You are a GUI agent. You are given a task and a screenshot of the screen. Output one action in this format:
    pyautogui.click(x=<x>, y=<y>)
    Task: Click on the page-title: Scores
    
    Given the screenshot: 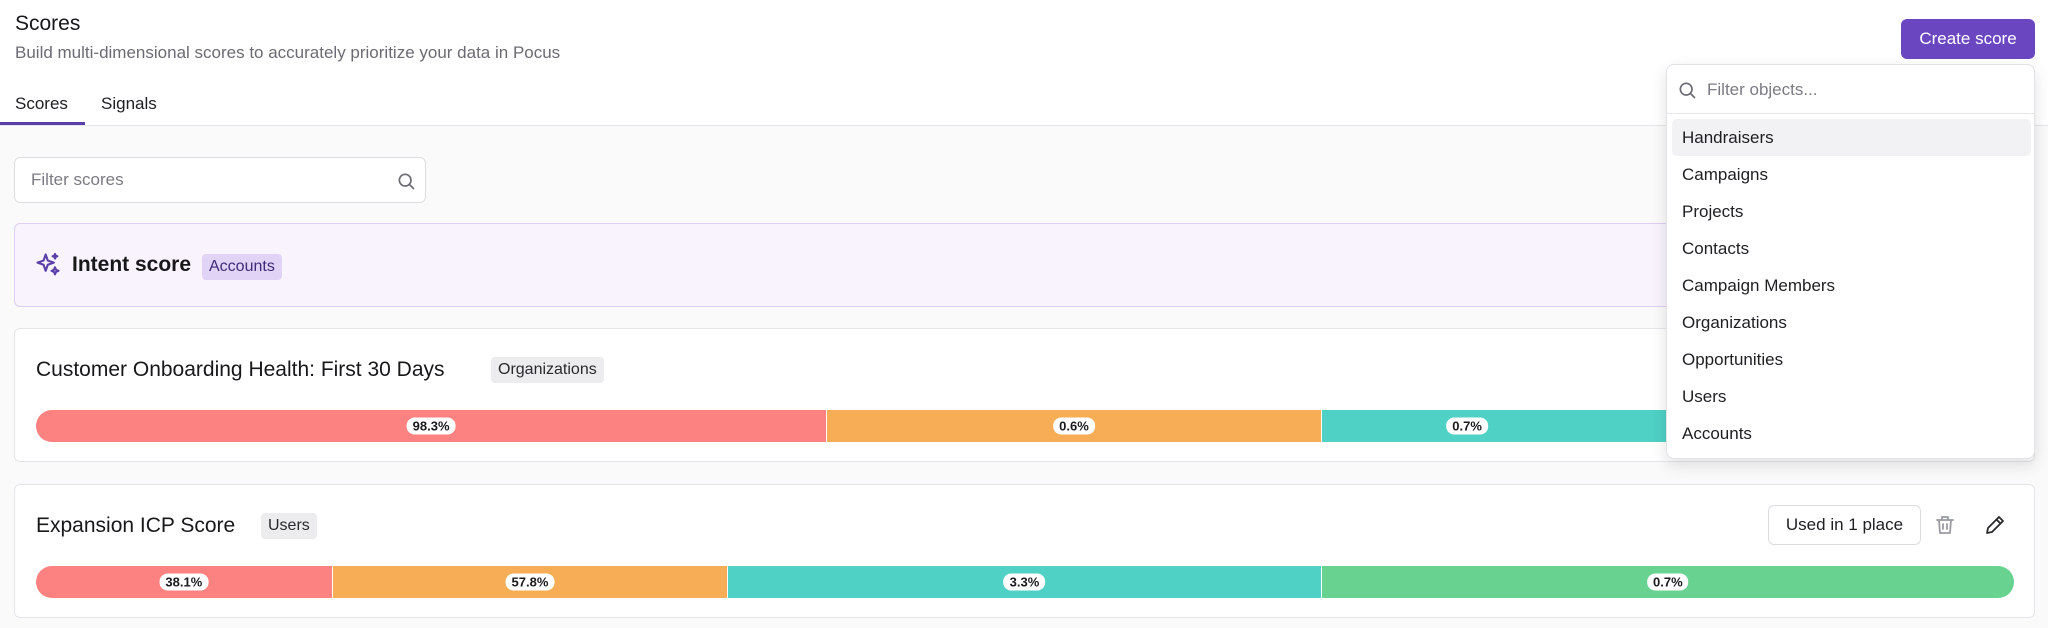 What is the action you would take?
    pyautogui.click(x=48, y=23)
    